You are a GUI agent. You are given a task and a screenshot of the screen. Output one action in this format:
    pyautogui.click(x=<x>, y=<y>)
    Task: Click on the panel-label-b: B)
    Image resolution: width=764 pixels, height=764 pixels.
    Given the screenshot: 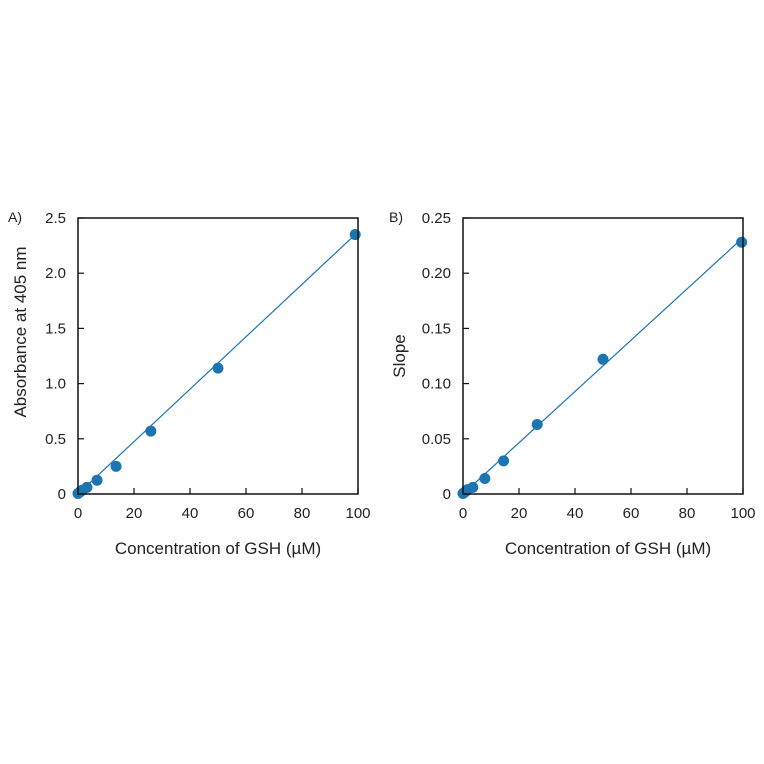 What is the action you would take?
    pyautogui.click(x=396, y=217)
    